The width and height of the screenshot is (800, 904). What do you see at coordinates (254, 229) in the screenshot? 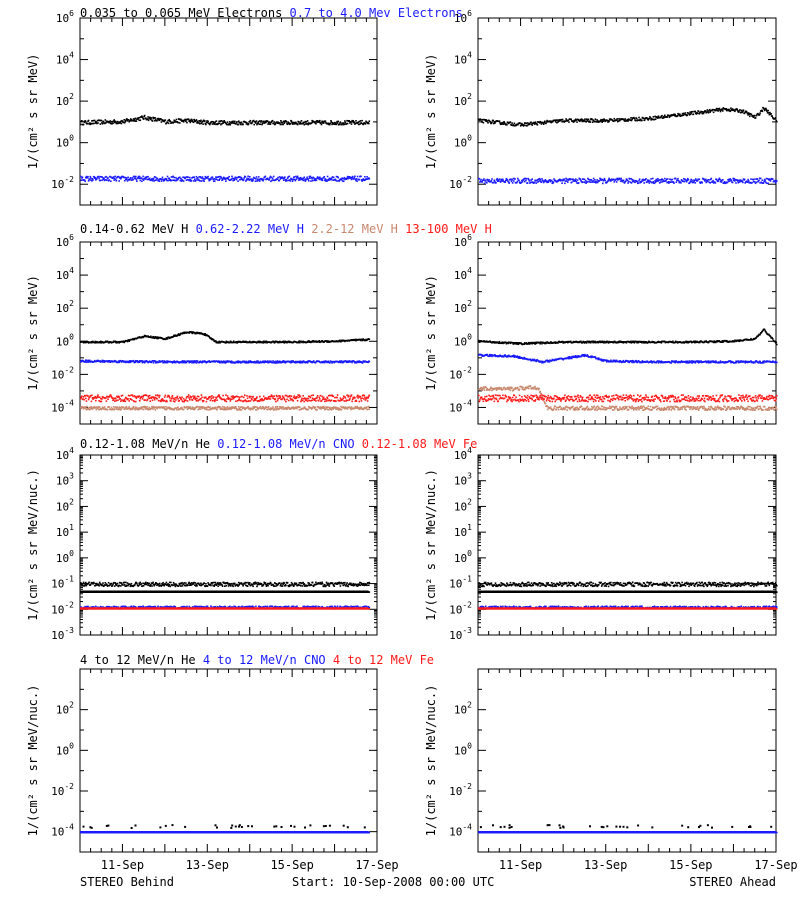
I see `series-label: 0.62-2.22 MeV H` at bounding box center [254, 229].